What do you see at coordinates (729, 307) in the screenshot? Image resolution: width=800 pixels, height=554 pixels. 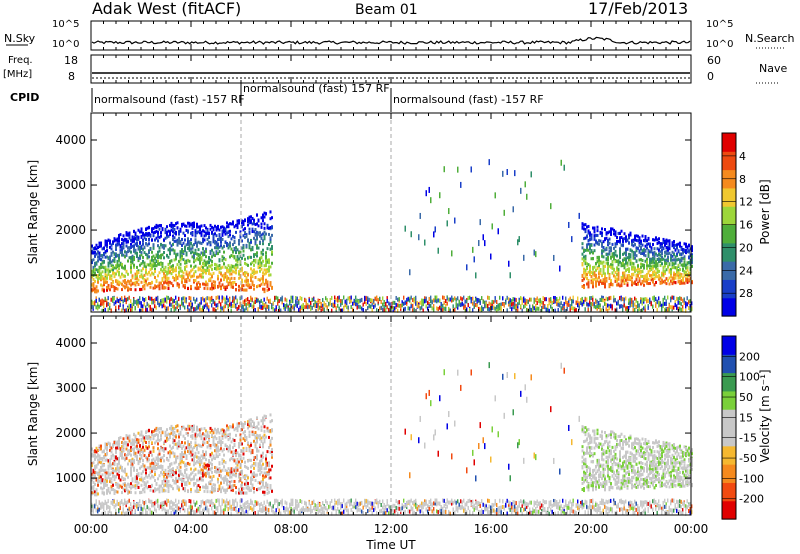 I see `colorbar-segment` at bounding box center [729, 307].